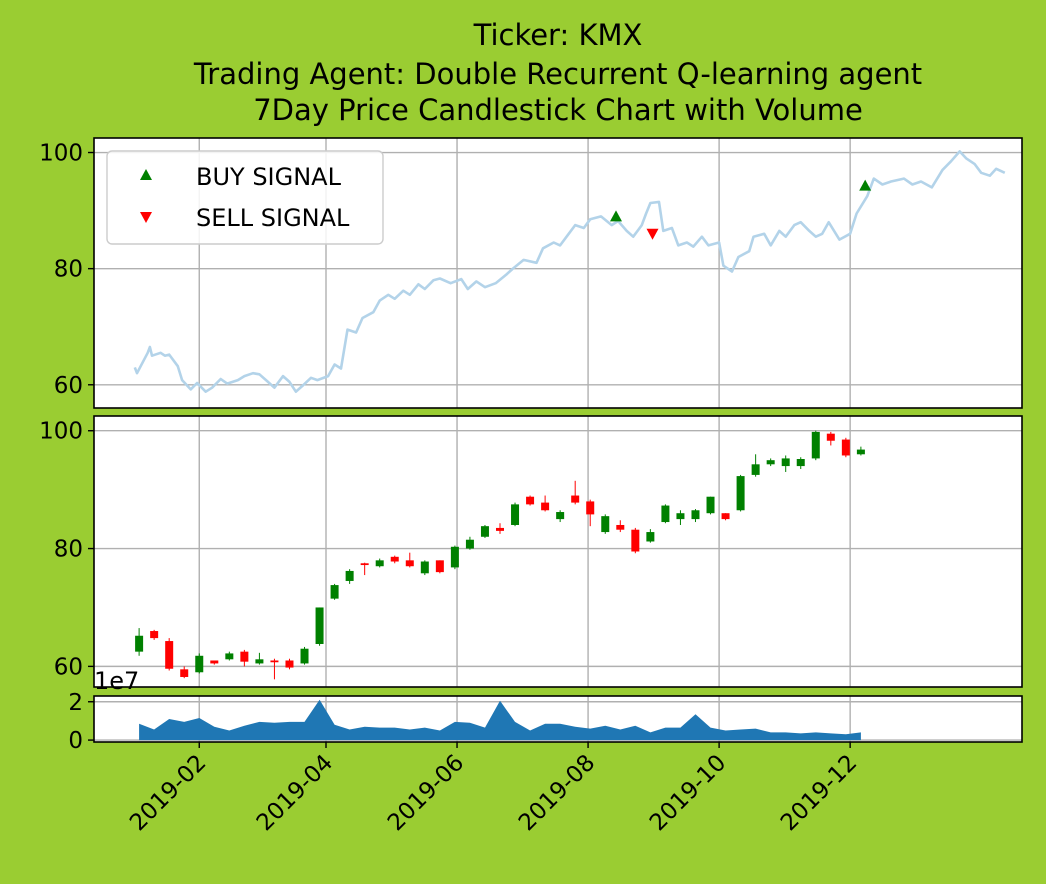  I want to click on volume-area, so click(500, 720).